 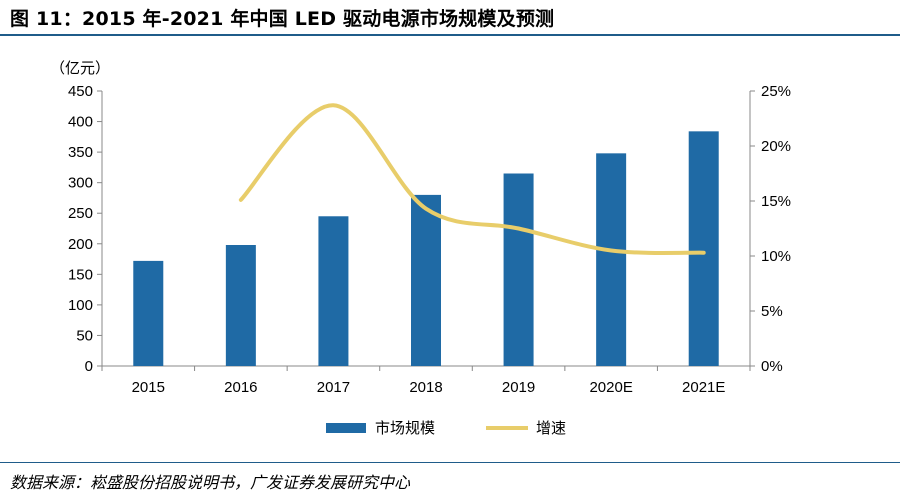 What do you see at coordinates (80, 68) in the screenshot?
I see `y-left-unit-label: （亿元）` at bounding box center [80, 68].